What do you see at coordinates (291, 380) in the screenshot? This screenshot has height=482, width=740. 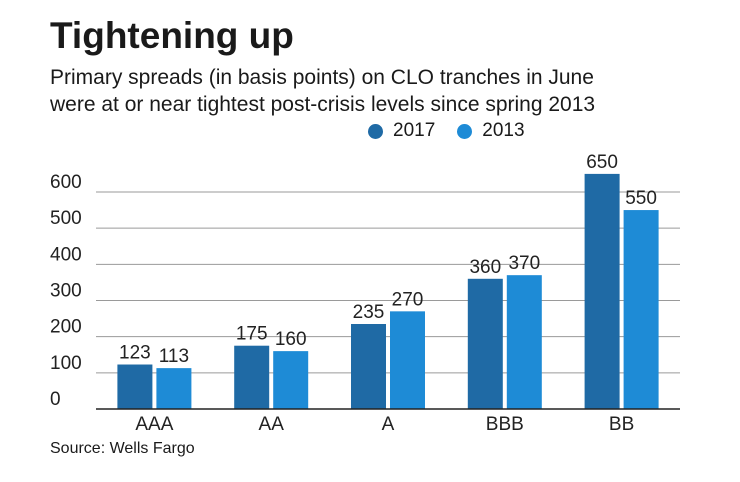 I see `bar-aa-2013` at bounding box center [291, 380].